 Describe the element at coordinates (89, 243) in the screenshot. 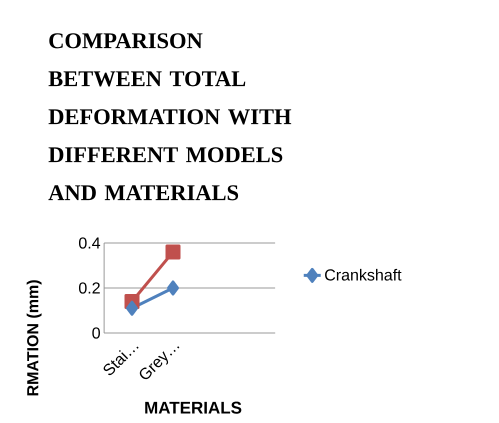

I see `y-tick-label: 0.4` at that location.